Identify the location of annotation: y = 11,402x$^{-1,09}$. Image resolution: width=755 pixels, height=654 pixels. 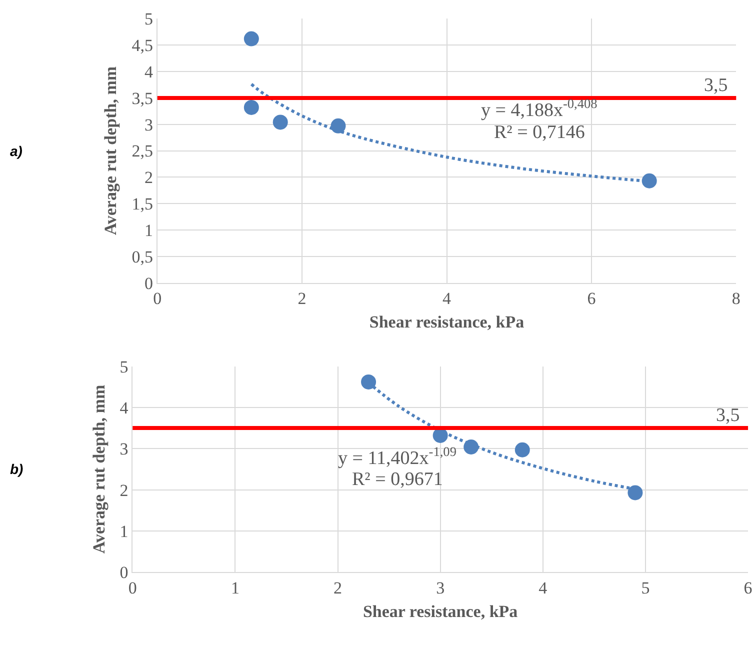
(397, 456).